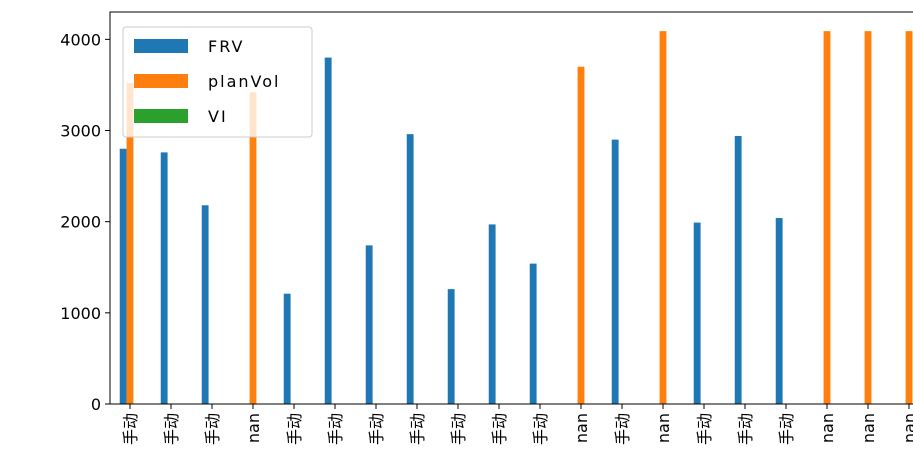 This screenshot has width=913, height=475. Describe the element at coordinates (80, 222) in the screenshot. I see `y-tick-label: 2000` at that location.